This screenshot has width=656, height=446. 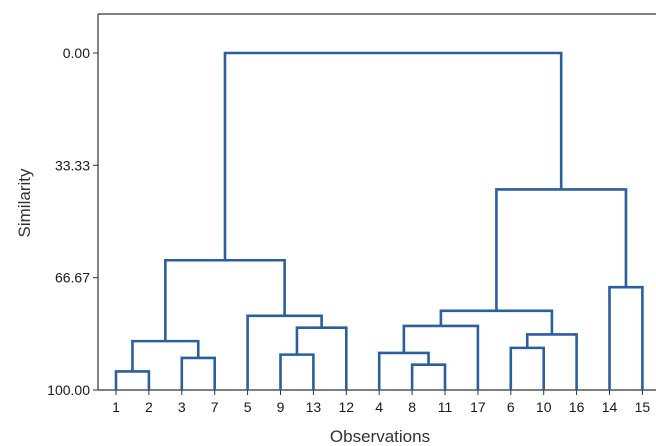 I want to click on x-tick-label: 5, so click(x=248, y=407).